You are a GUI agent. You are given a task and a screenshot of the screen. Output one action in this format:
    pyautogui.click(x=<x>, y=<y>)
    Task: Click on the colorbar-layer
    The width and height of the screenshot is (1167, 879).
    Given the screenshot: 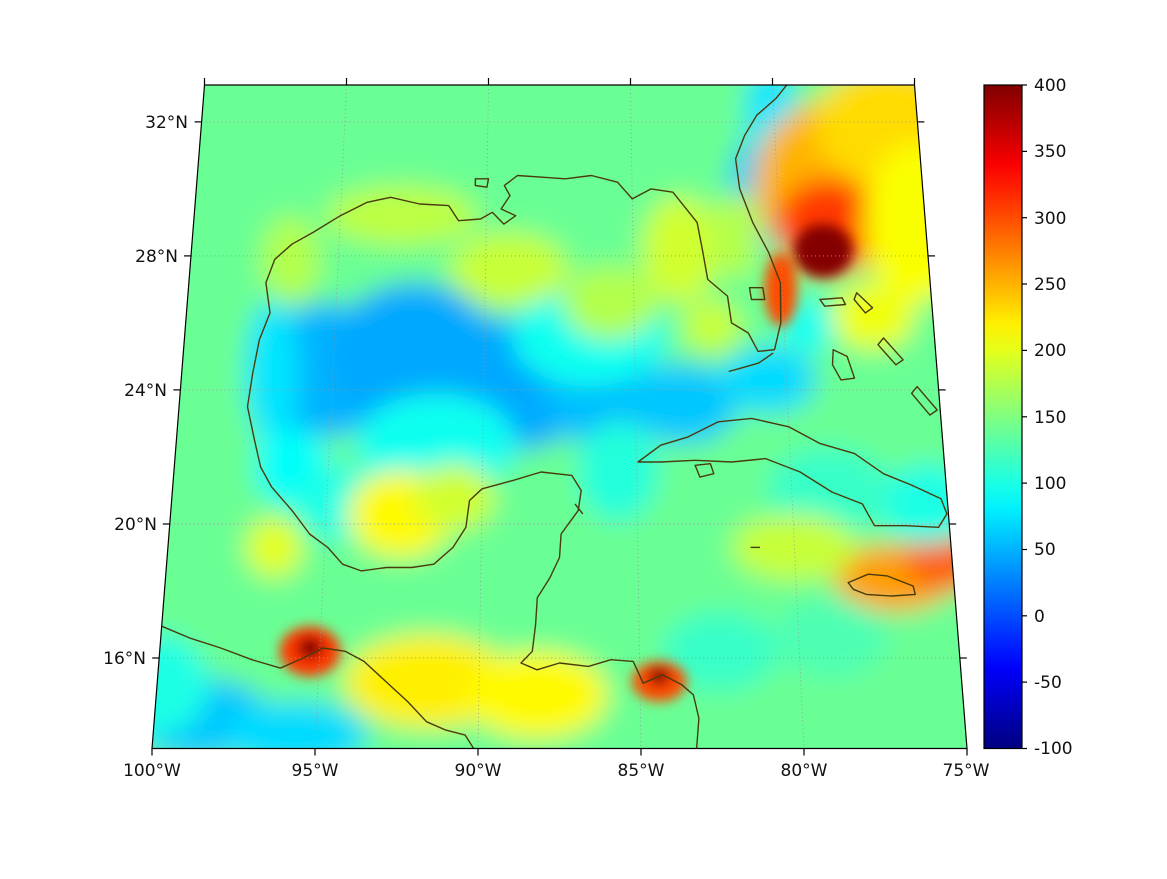 What is the action you would take?
    pyautogui.click(x=1005, y=417)
    